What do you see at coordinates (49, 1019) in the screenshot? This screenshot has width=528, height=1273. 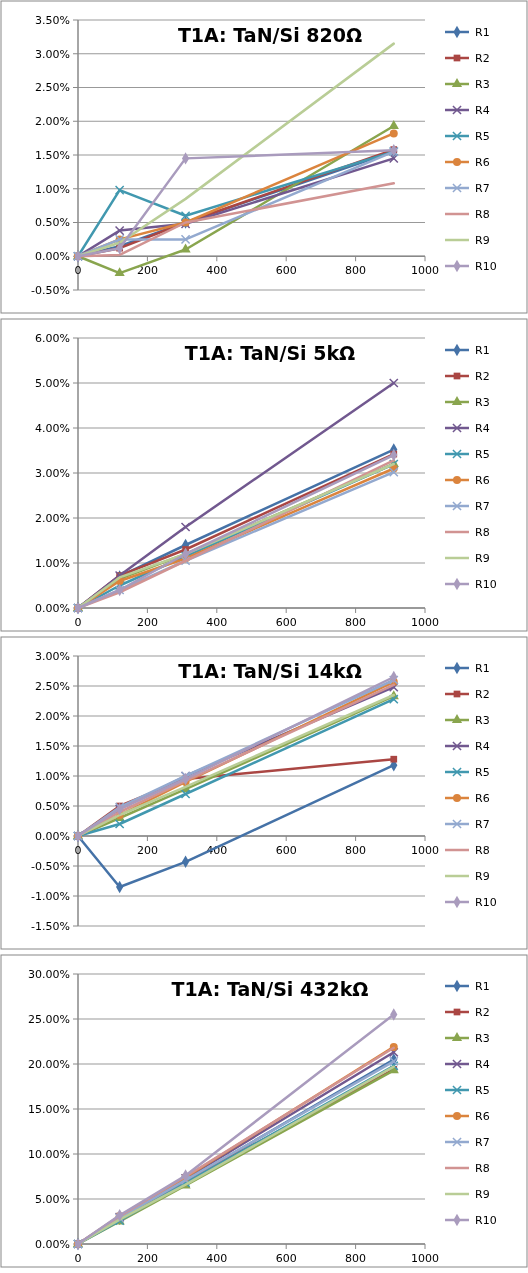 I see `y-tick-label: 25.00%` at bounding box center [49, 1019].